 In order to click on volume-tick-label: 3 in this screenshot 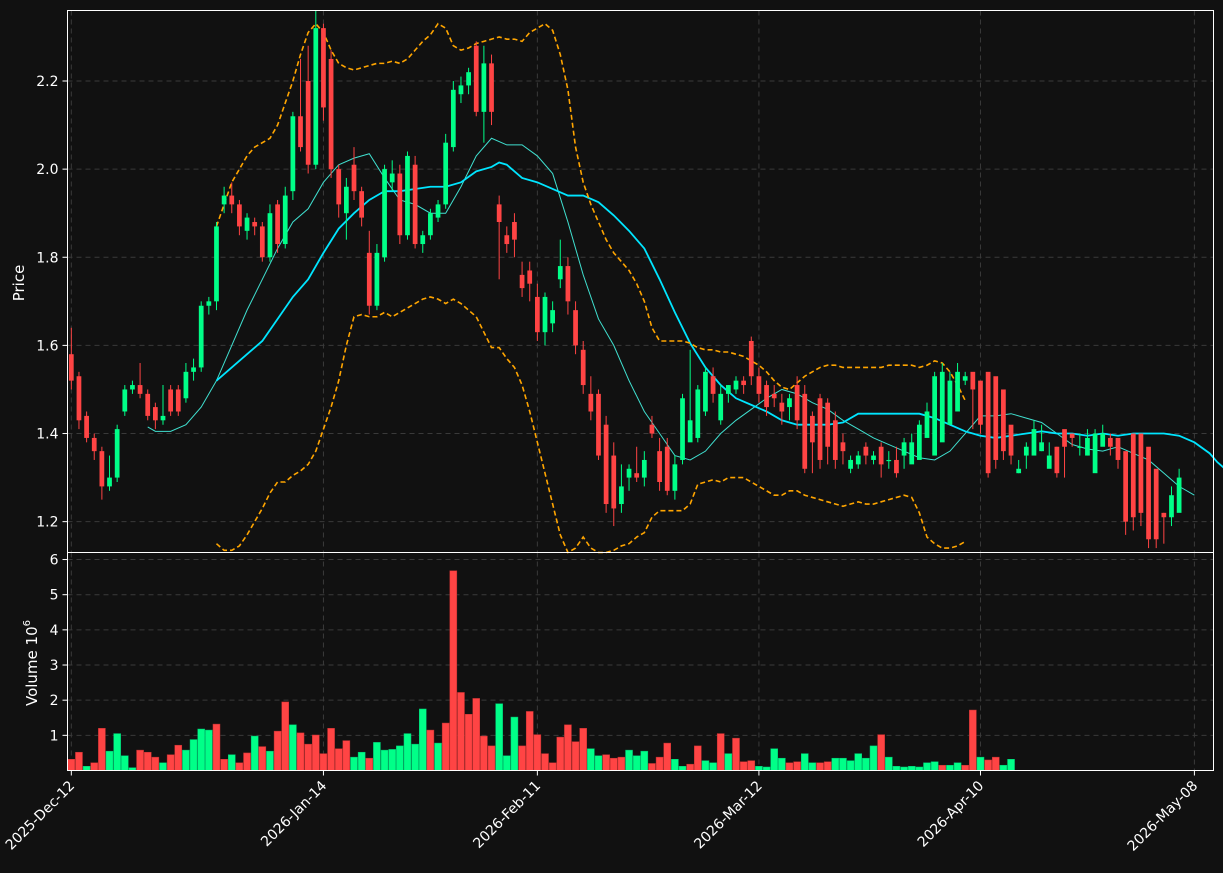, I will do `click(54, 666)`.